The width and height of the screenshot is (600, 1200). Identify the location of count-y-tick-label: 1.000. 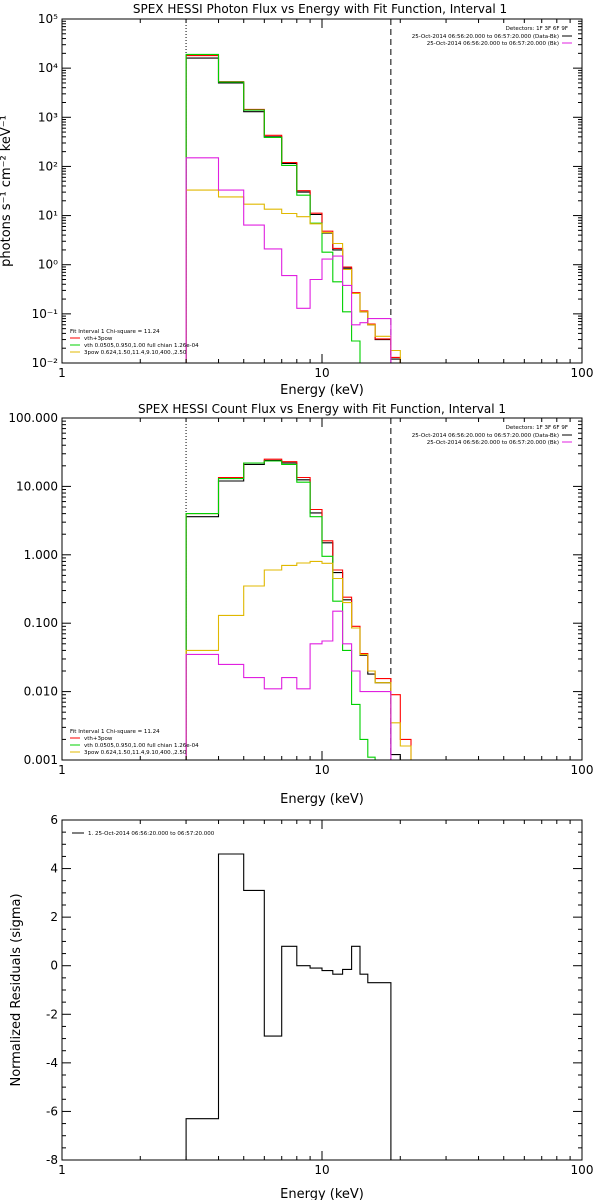
(41, 555).